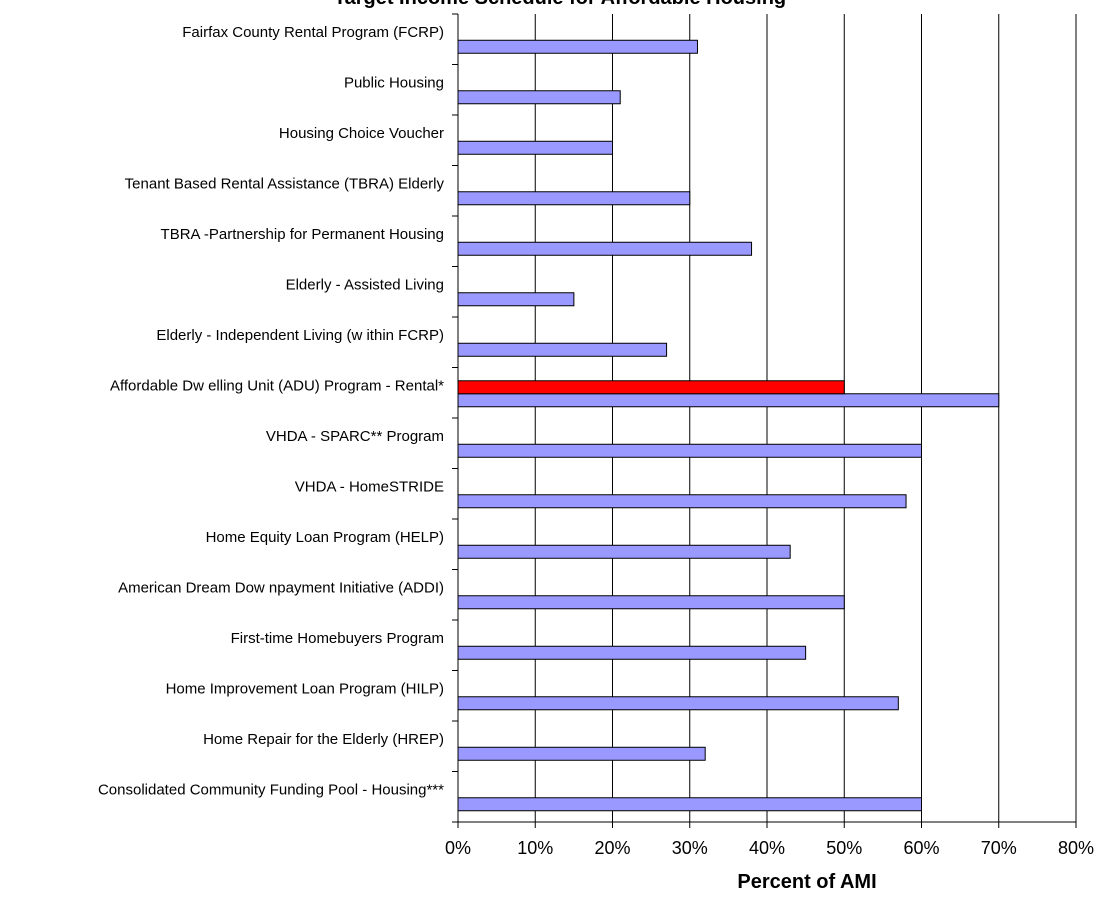 The image size is (1107, 904). I want to click on x-tick-label: 20%, so click(612, 848).